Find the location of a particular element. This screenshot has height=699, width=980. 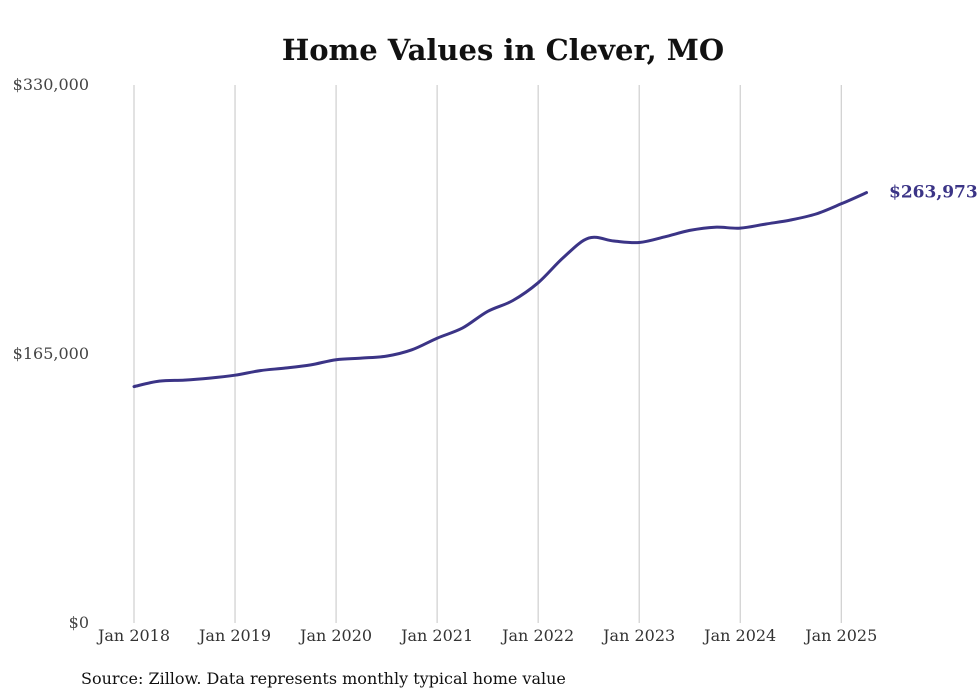

x-tick-label: Jan 2024 is located at coordinates (739, 635).